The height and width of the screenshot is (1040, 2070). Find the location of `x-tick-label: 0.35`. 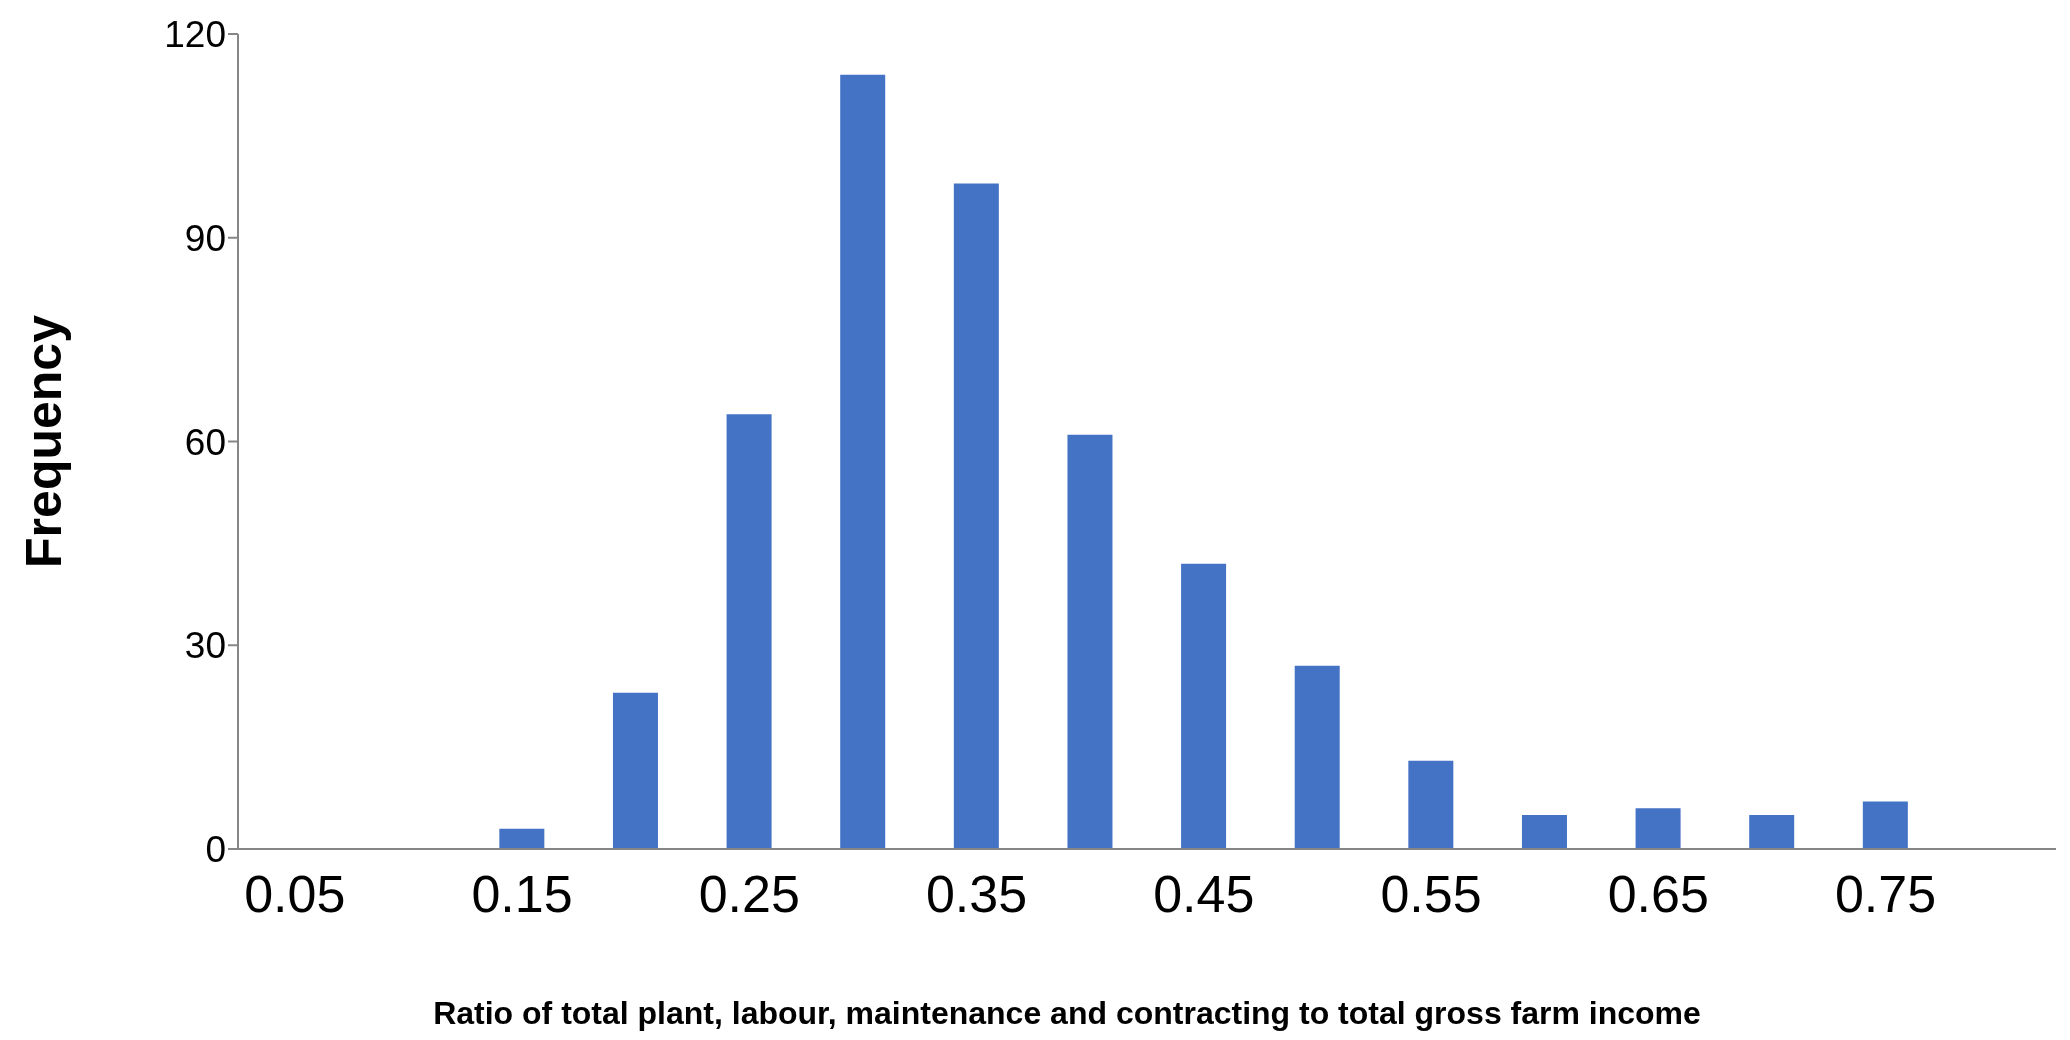

x-tick-label: 0.35 is located at coordinates (976, 893).